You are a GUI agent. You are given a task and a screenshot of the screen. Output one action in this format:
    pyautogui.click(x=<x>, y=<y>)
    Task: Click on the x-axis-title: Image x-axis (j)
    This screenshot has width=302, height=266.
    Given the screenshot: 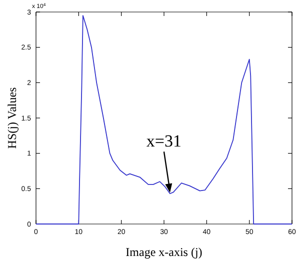 What is the action you would take?
    pyautogui.click(x=164, y=252)
    